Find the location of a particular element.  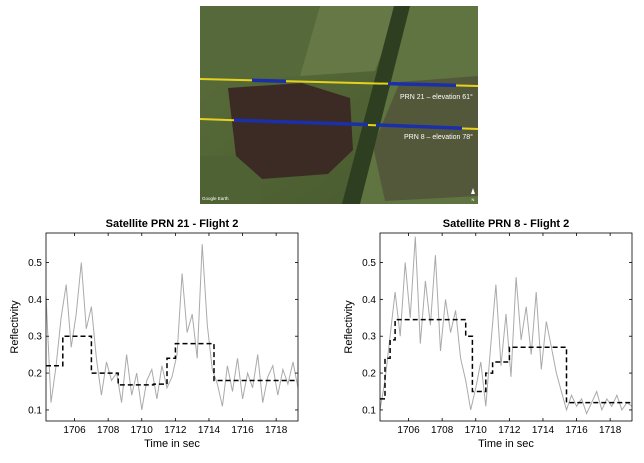

north-arrow-icon: N is located at coordinates (473, 195).